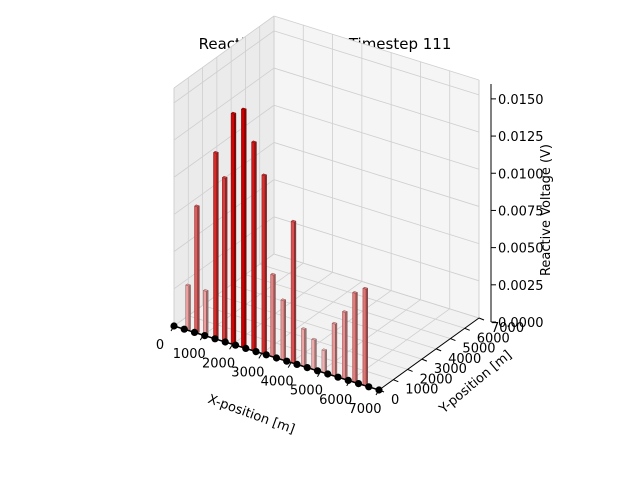 The width and height of the screenshot is (640, 480). I want to click on y-tick-label: 4000, so click(464, 359).